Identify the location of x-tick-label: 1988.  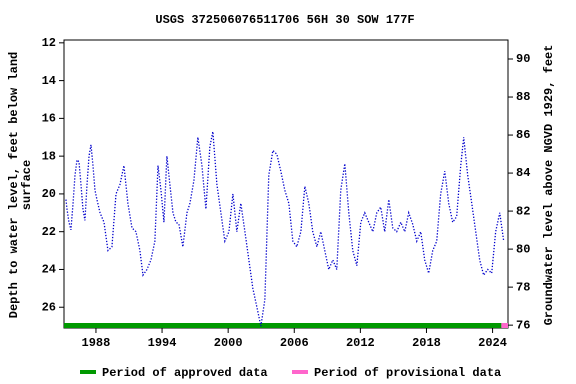
(96, 343).